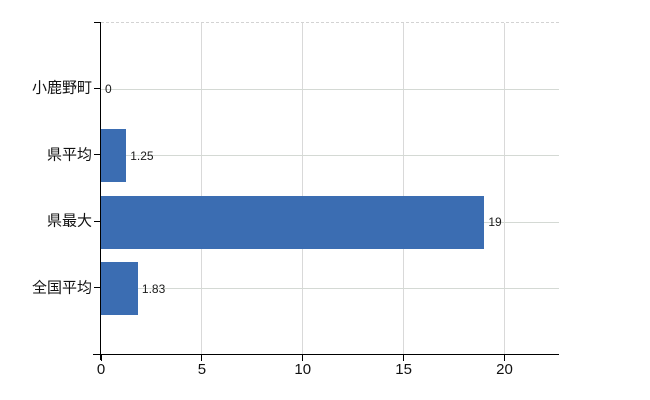 The height and width of the screenshot is (400, 650). What do you see at coordinates (61, 88) in the screenshot?
I see `category-label: 小鹿野町` at bounding box center [61, 88].